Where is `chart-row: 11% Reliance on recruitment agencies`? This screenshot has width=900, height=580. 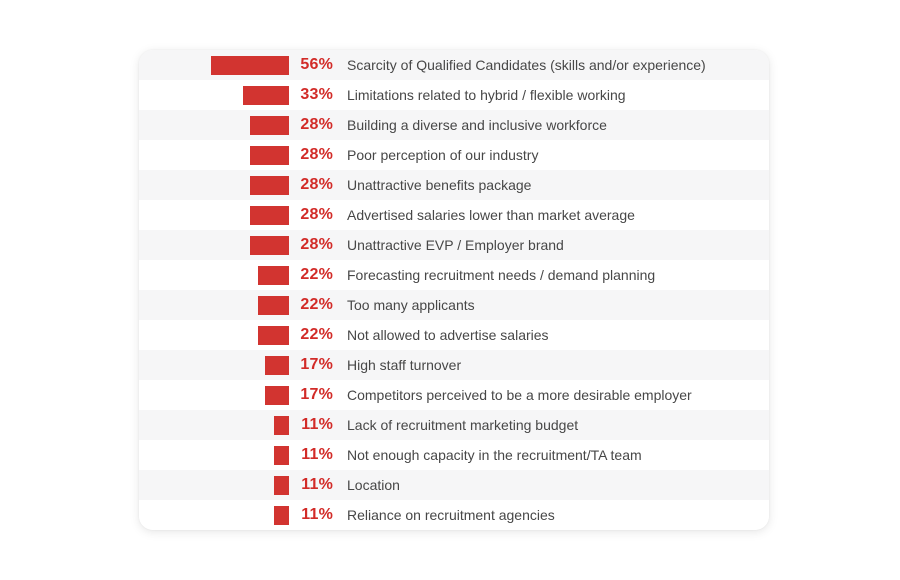 chart-row: 11% Reliance on recruitment agencies is located at coordinates (454, 515).